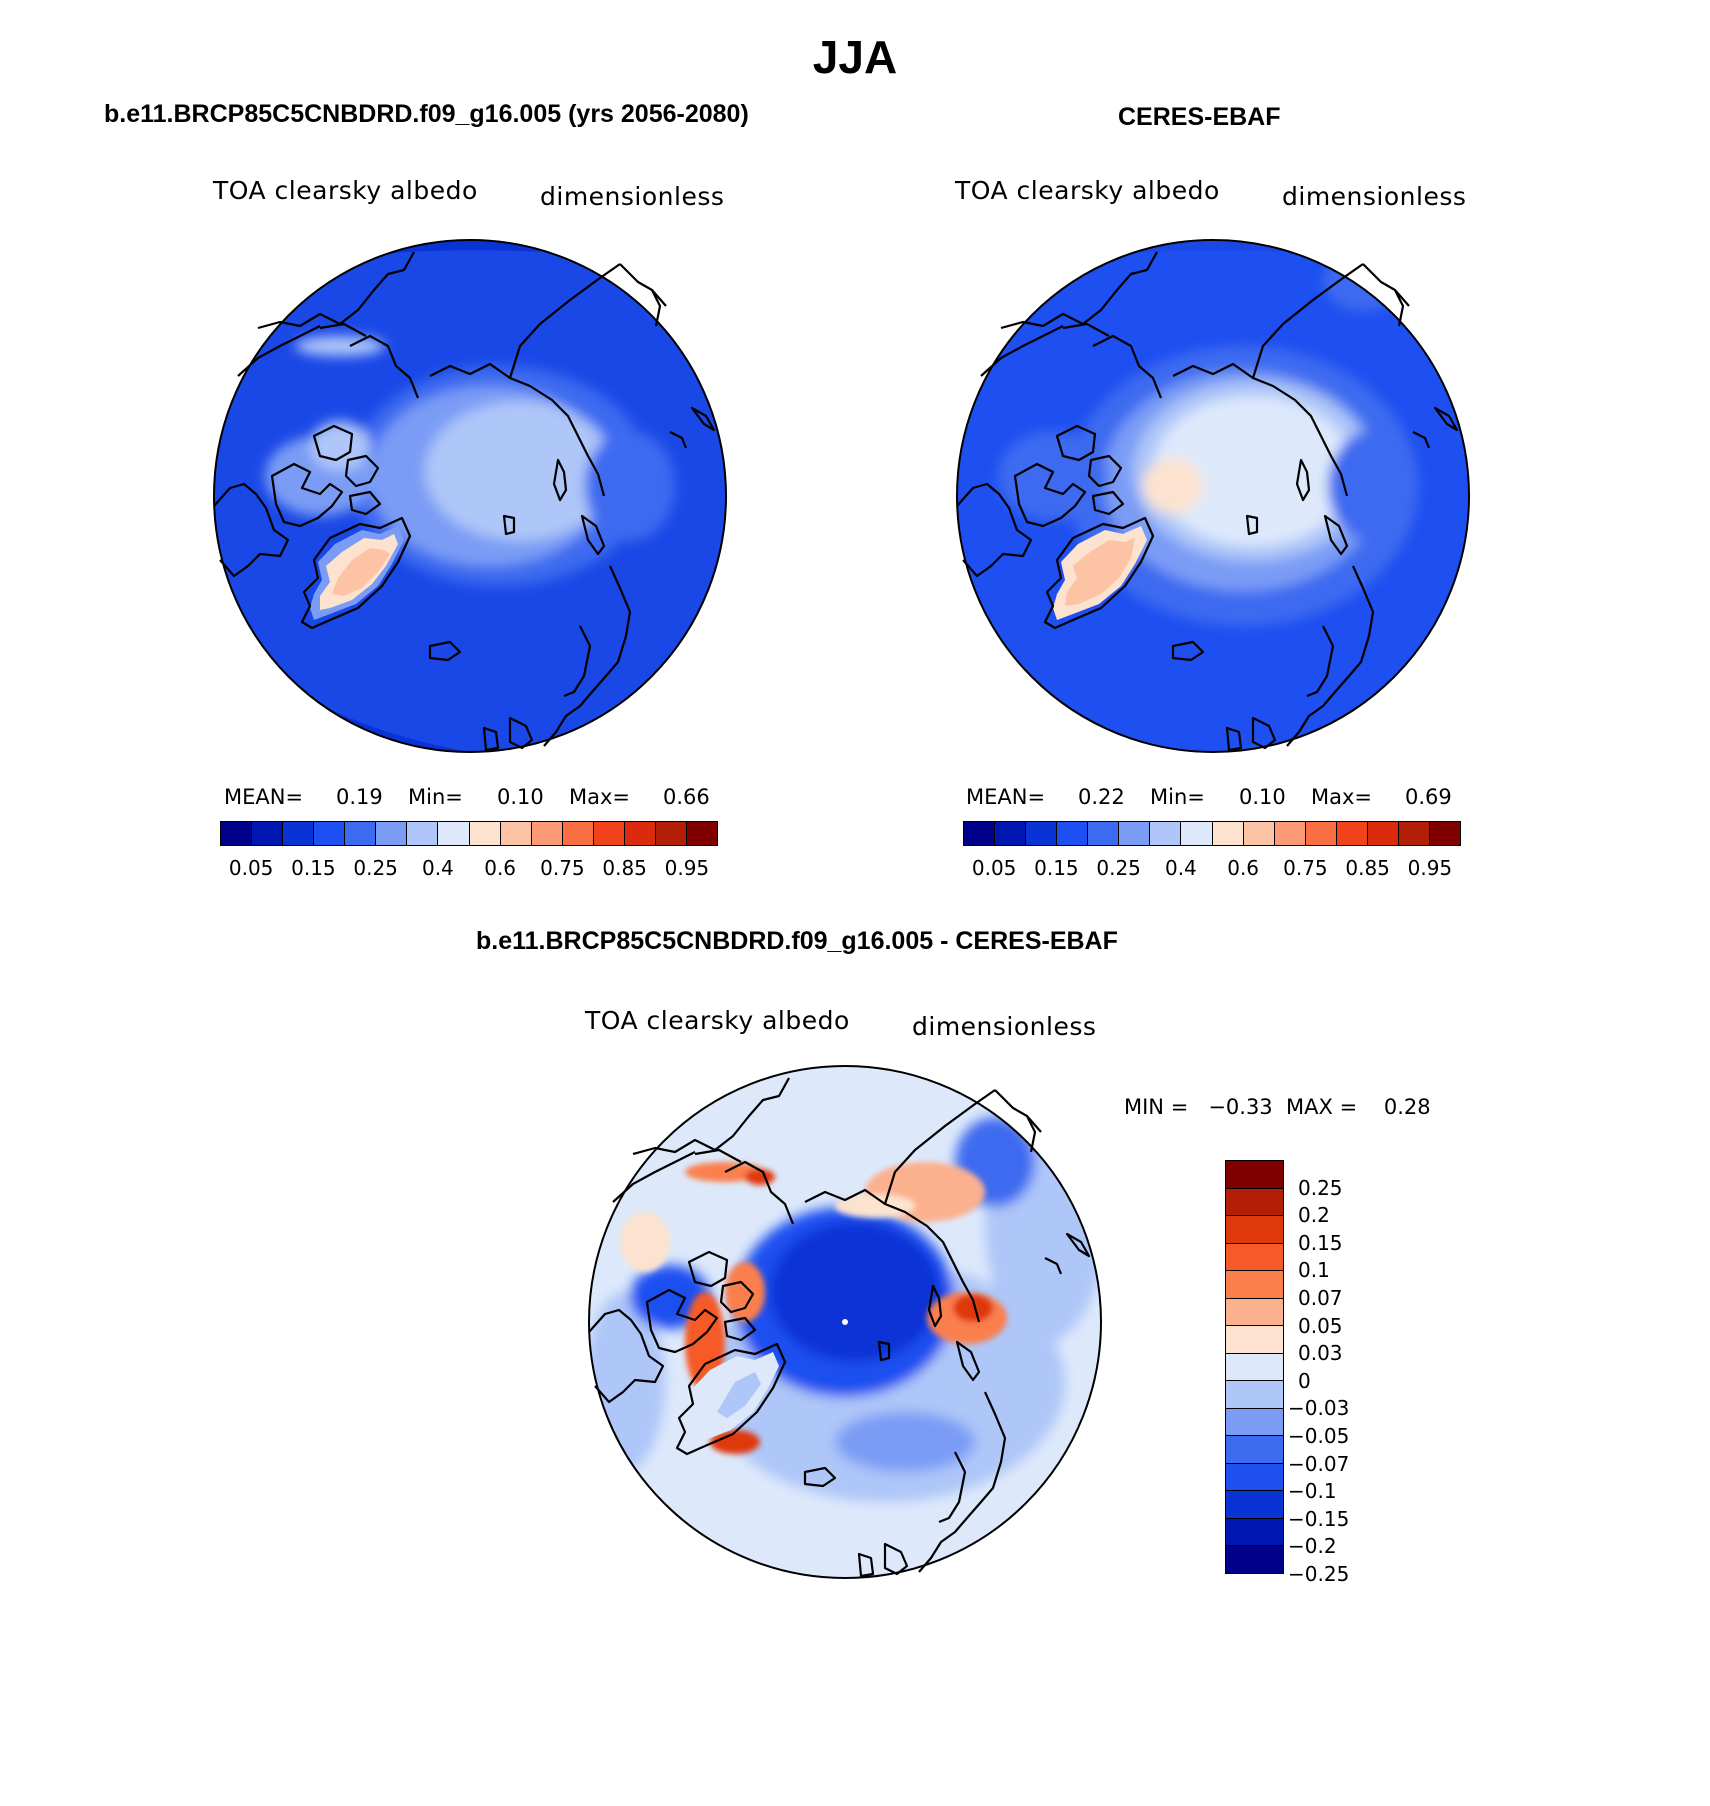 Image resolution: width=1710 pixels, height=1806 pixels. I want to click on obs-colorbar-tick-label: 0.4, so click(1180, 868).